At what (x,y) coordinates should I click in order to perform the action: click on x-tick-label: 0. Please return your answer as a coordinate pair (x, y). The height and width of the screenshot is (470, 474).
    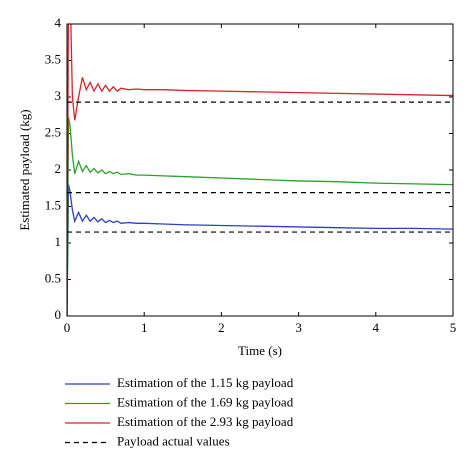
    Looking at the image, I should click on (67, 327).